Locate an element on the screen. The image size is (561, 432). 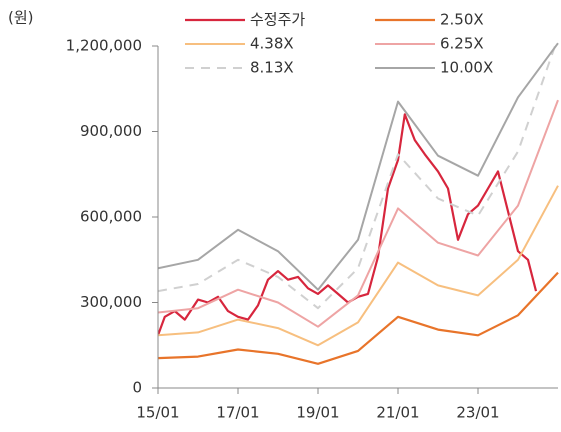
legend-label: 8.13X is located at coordinates (272, 68).